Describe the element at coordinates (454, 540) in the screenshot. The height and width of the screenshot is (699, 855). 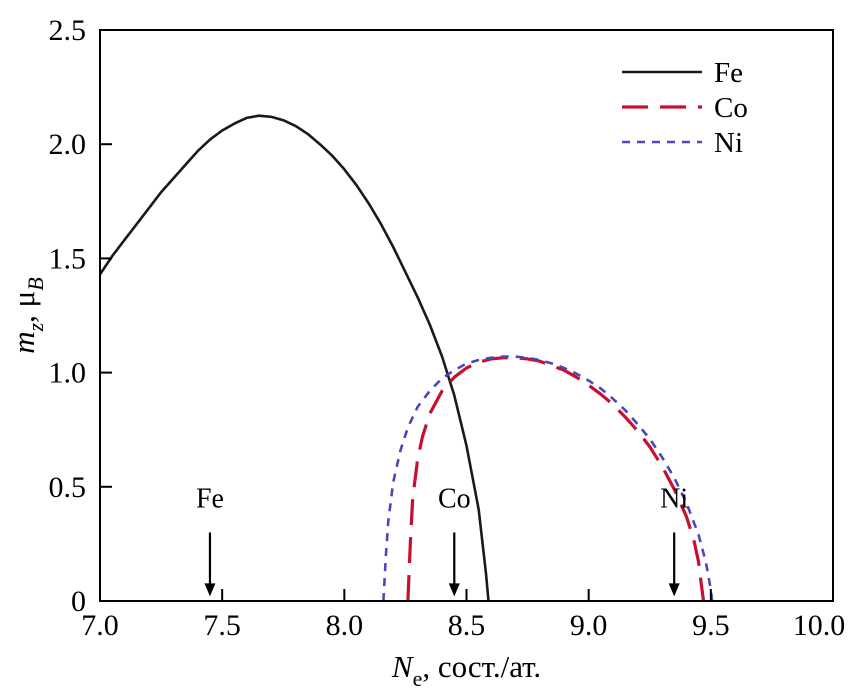
I see `annotation-Co: Co` at that location.